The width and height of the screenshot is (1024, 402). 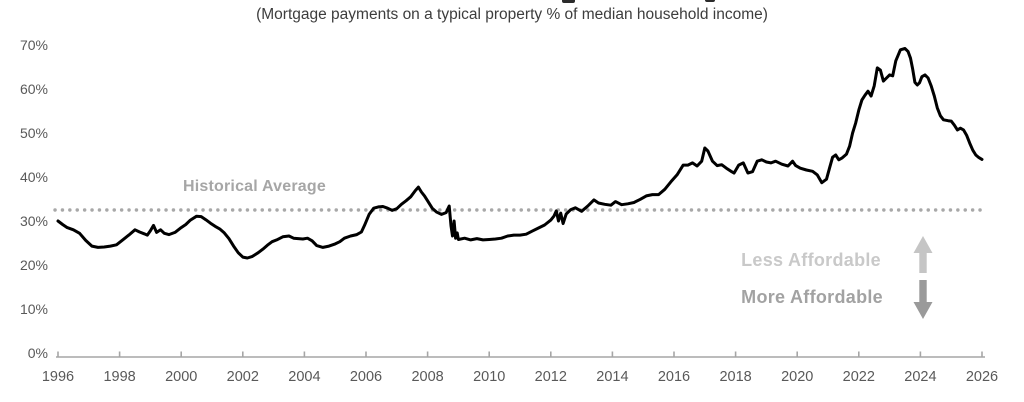 I want to click on y-axis-tick-label: 10%, so click(x=34, y=309).